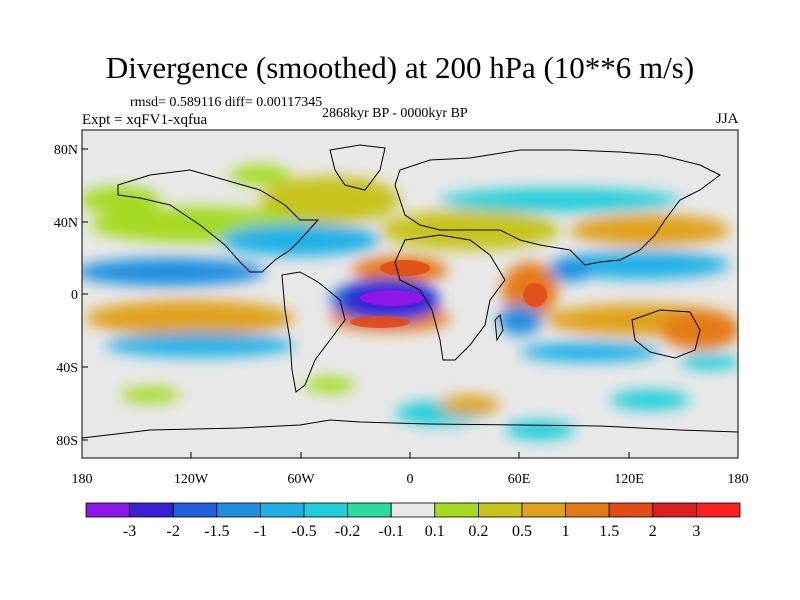  What do you see at coordinates (260, 531) in the screenshot?
I see `colorbar-label: -1` at bounding box center [260, 531].